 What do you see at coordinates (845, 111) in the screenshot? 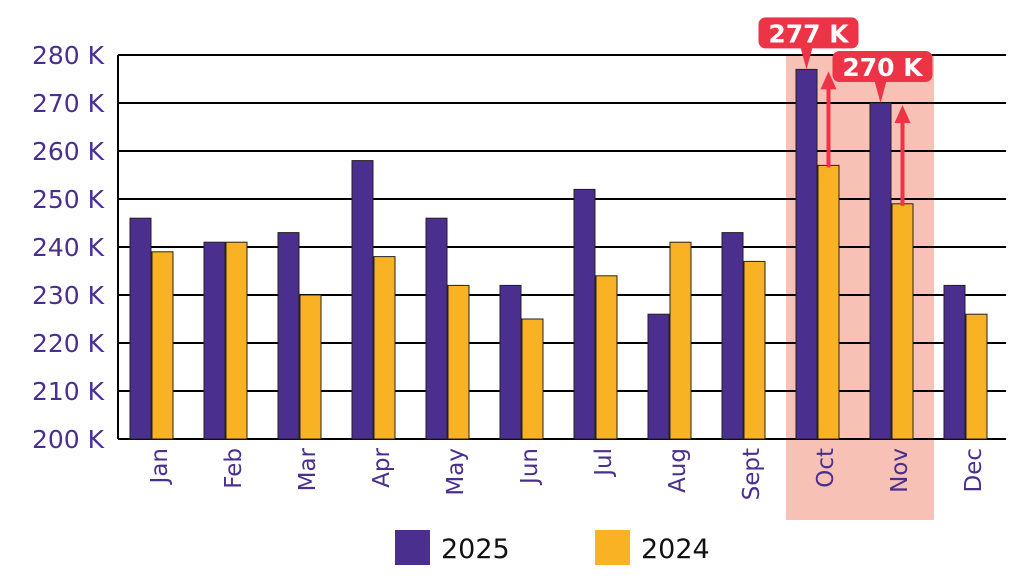
I see `annotations: 277 K 270 K` at bounding box center [845, 111].